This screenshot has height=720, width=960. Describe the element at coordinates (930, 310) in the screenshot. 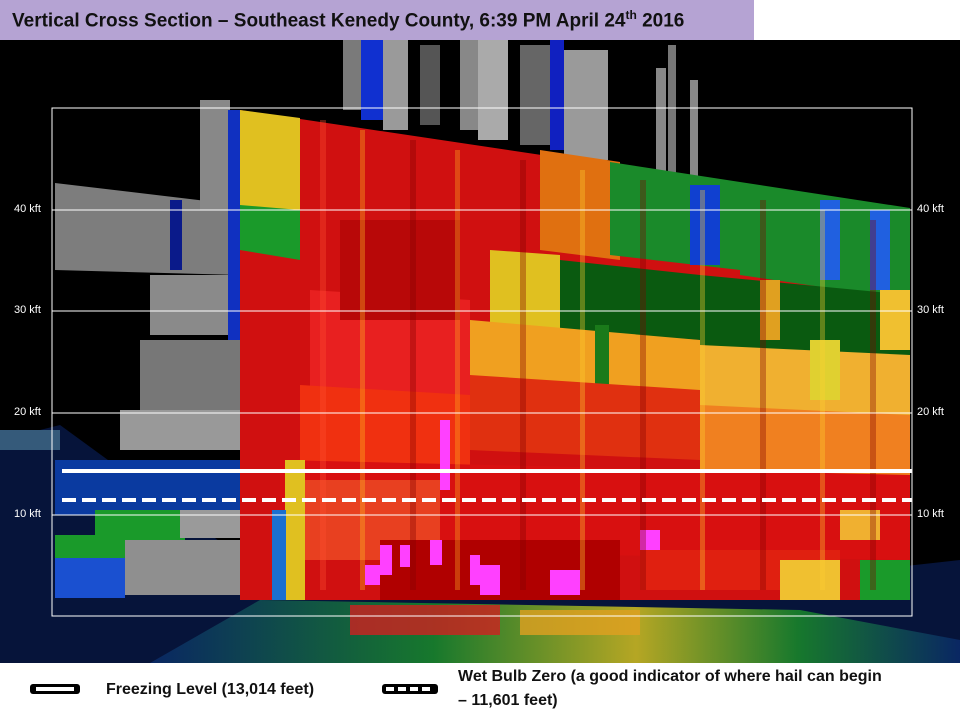

I see `right-tick-30kft: 30 kft` at that location.